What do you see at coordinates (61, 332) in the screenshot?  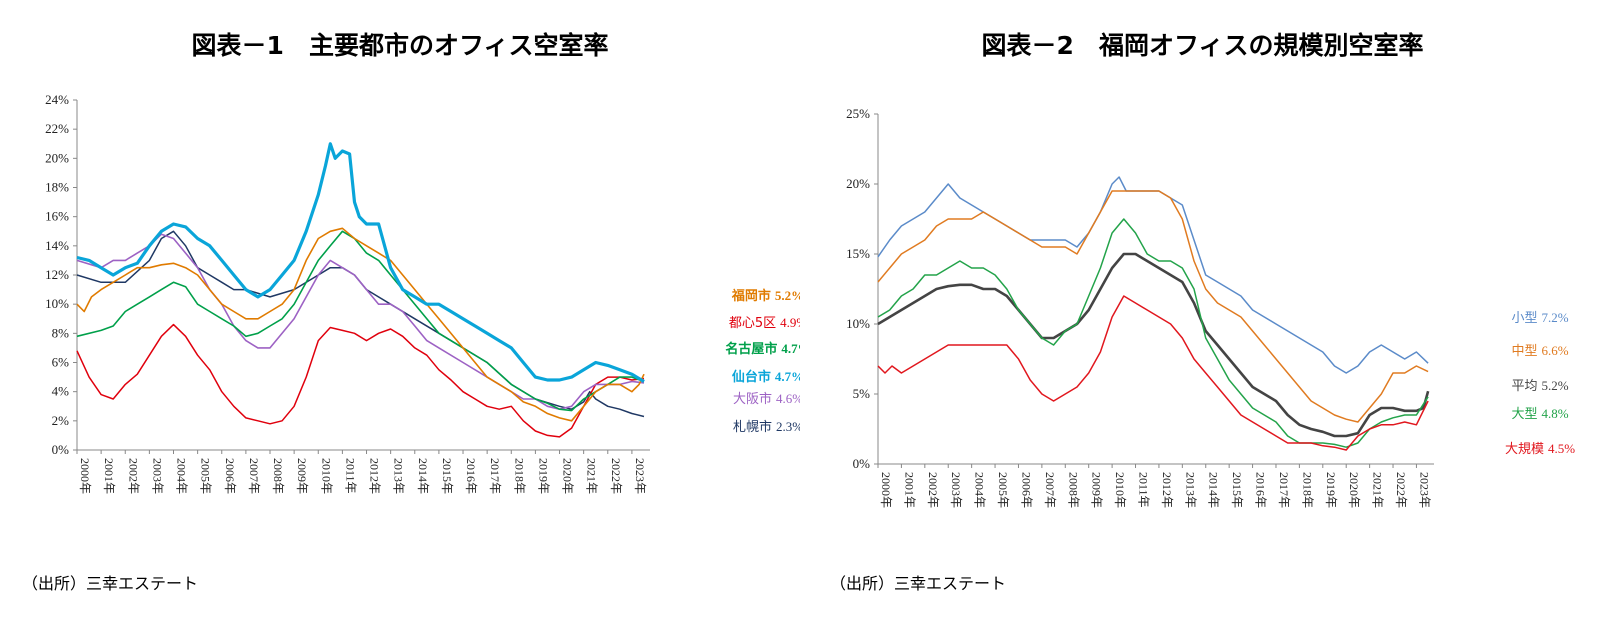 I see `y-tick-label: 8%` at bounding box center [61, 332].